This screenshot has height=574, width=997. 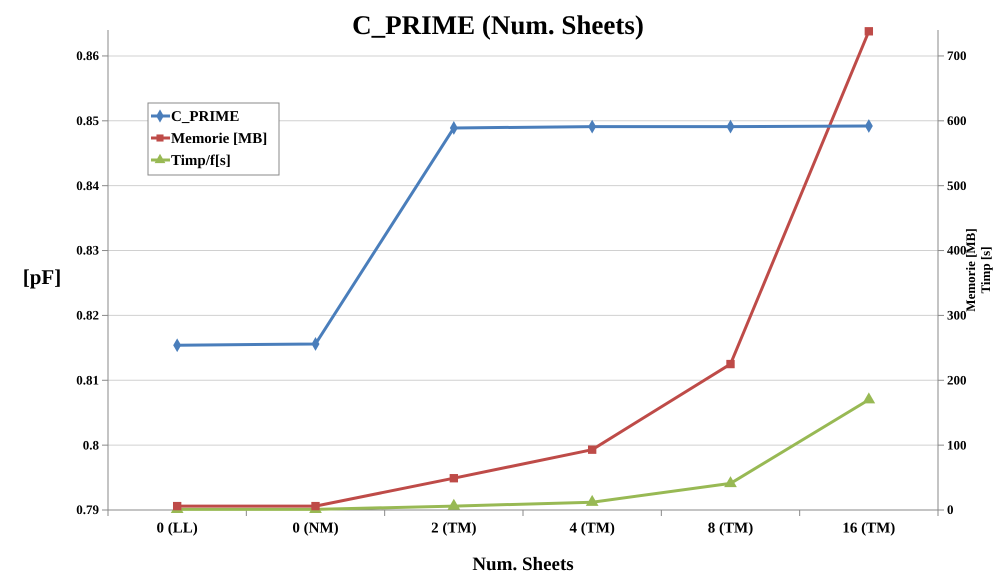 I want to click on x-tick-label: 8 (TM), so click(x=731, y=528).